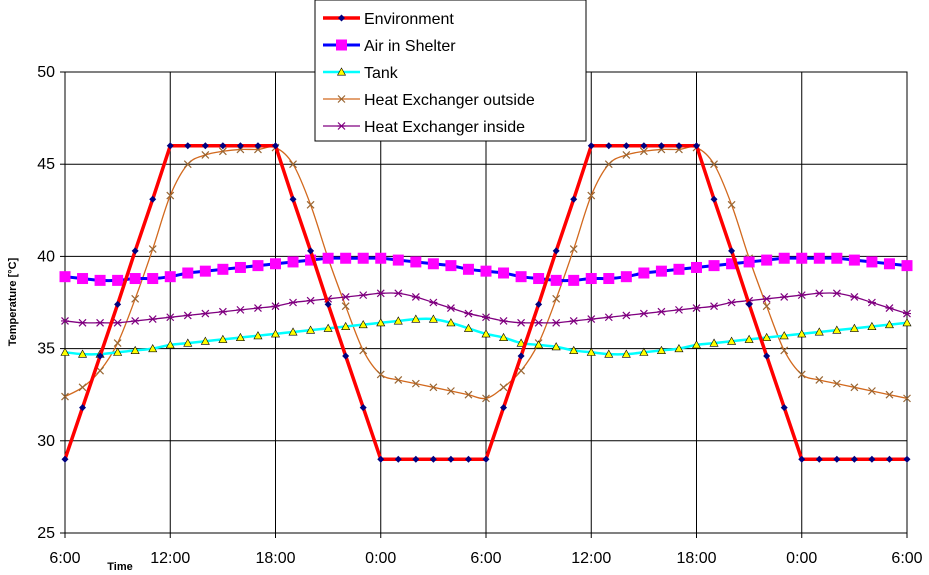 The height and width of the screenshot is (575, 929). Describe the element at coordinates (361, 73) in the screenshot. I see `legend-item-tank: Tank` at that location.